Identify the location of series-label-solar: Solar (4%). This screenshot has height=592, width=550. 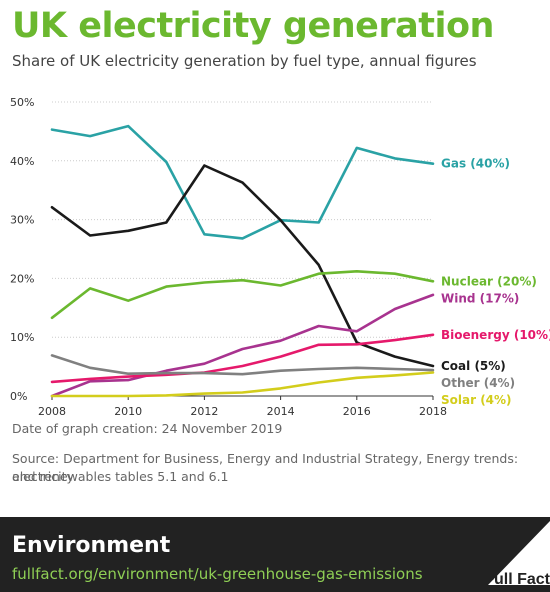
(476, 400).